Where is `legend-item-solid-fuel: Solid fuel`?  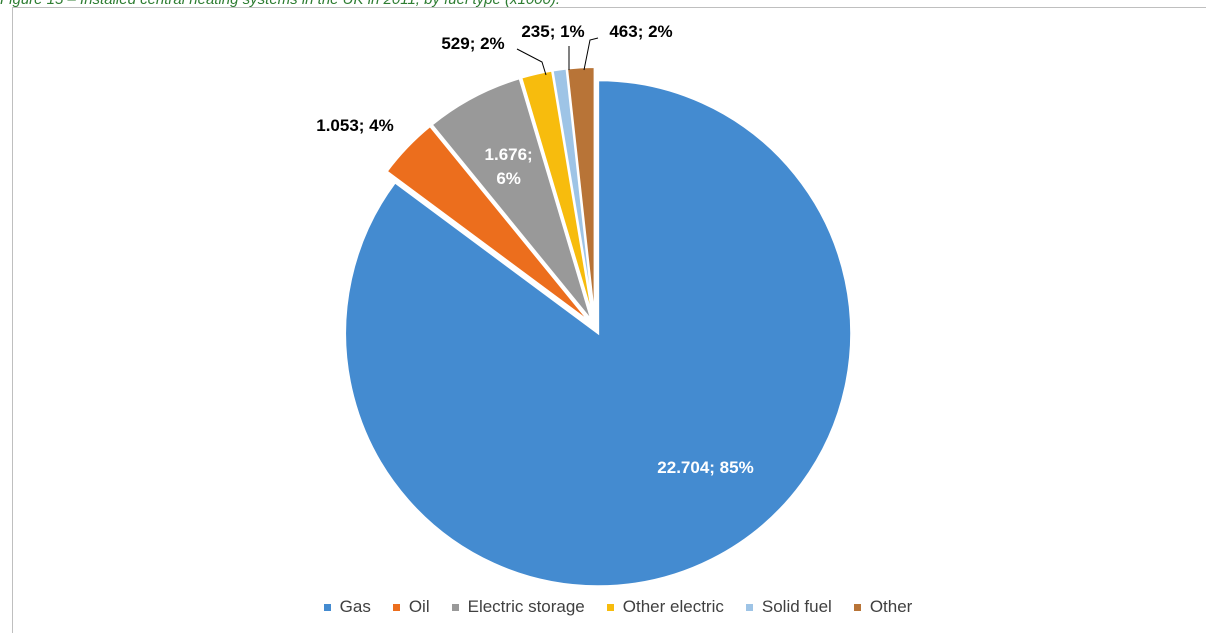 legend-item-solid-fuel: Solid fuel is located at coordinates (788, 607).